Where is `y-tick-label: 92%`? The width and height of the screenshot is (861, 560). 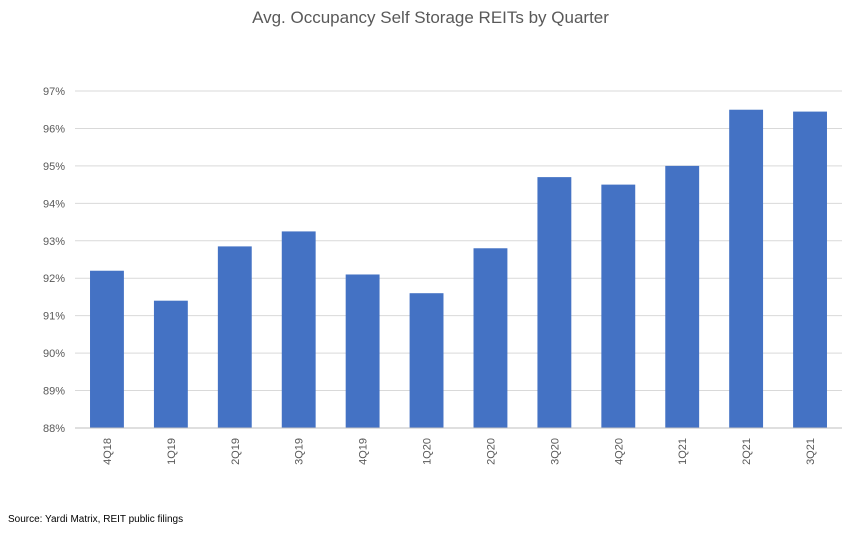 y-tick-label: 92% is located at coordinates (54, 279).